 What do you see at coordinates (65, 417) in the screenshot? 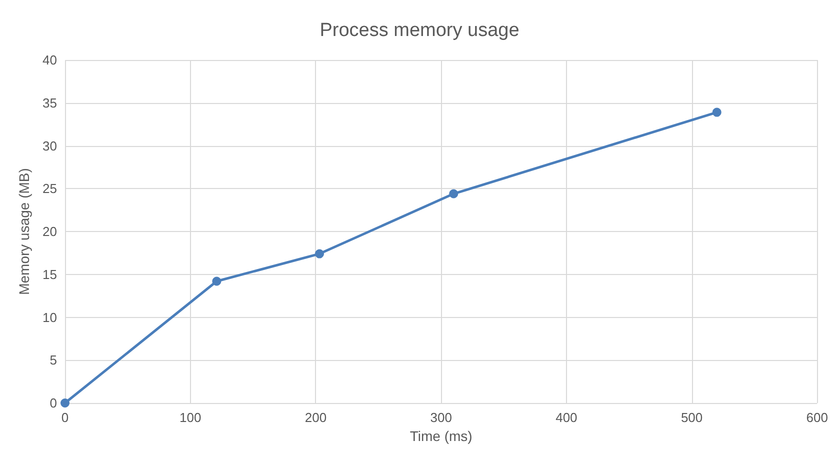
I see `x-tick-label: 0` at bounding box center [65, 417].